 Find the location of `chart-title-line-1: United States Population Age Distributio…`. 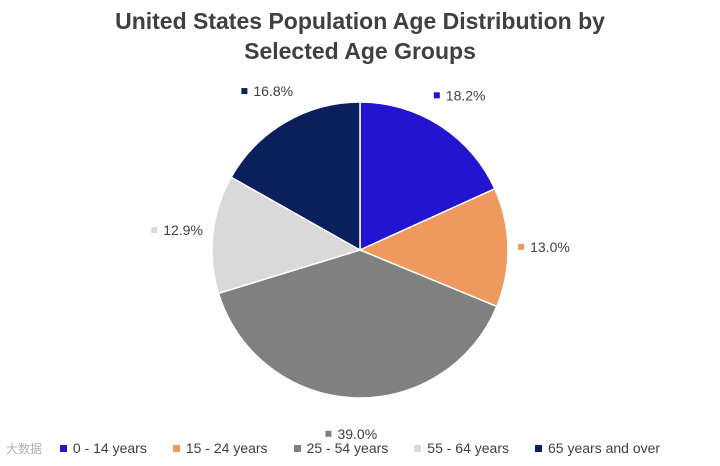

chart-title-line-1: United States Population Age Distributio… is located at coordinates (360, 21).